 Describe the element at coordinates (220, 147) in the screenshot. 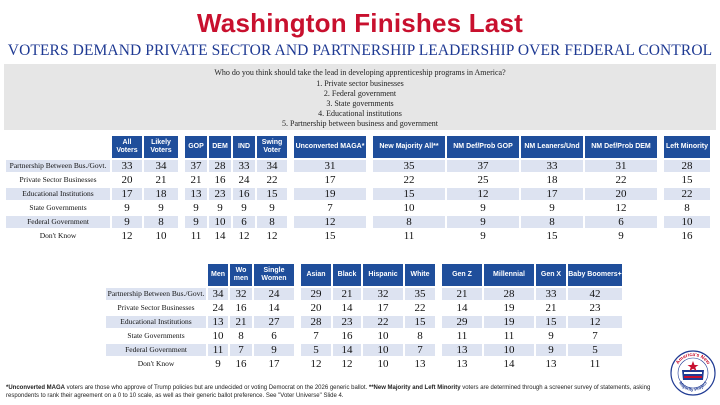

I see `column-header: DEM` at that location.